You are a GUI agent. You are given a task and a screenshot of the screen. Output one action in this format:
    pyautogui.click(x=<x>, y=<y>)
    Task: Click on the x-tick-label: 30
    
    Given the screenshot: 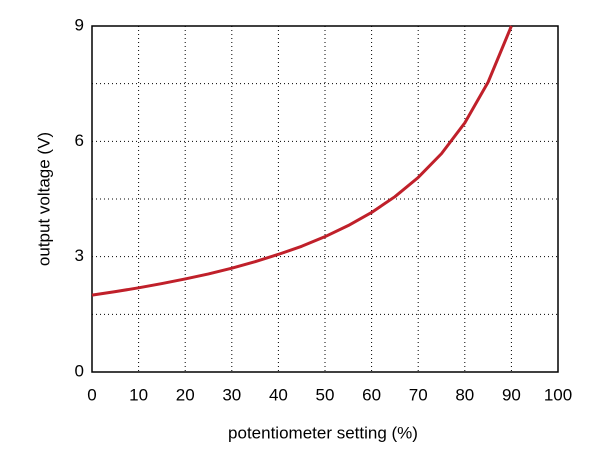 What is the action you would take?
    pyautogui.click(x=231, y=394)
    